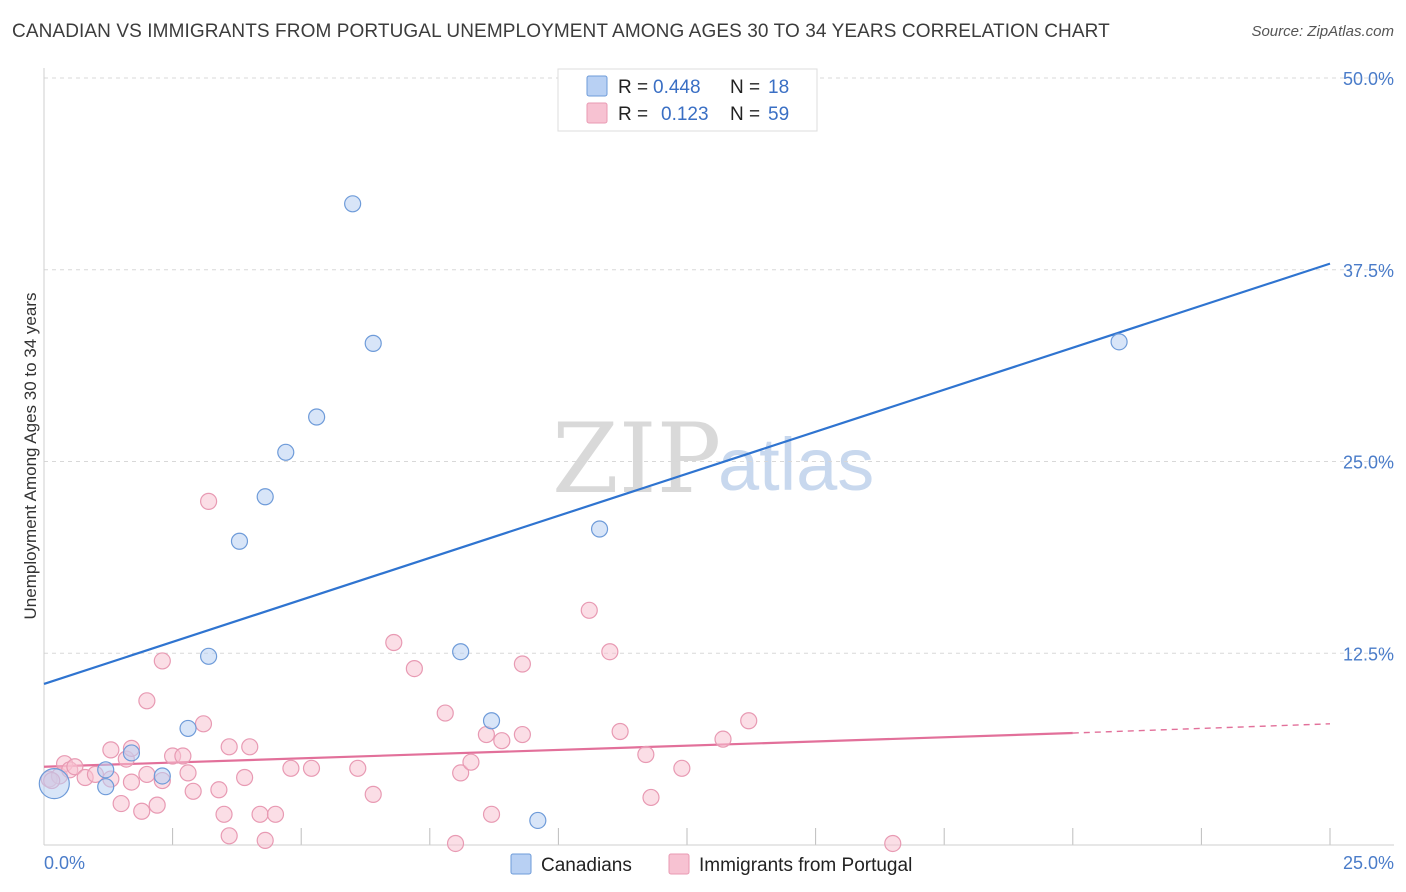  Describe the element at coordinates (558, 749) in the screenshot. I see `trend-line-portugal` at that location.